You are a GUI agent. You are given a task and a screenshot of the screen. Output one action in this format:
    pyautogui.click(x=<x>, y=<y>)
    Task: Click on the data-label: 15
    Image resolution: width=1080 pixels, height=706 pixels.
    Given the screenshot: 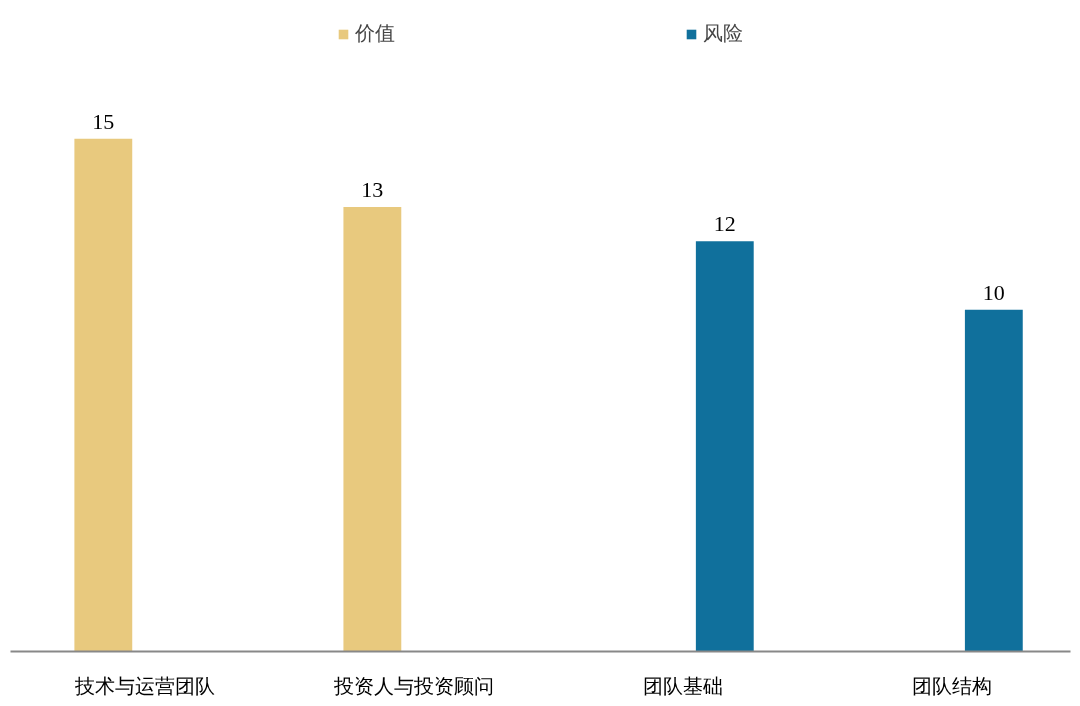 What is the action you would take?
    pyautogui.click(x=103, y=121)
    